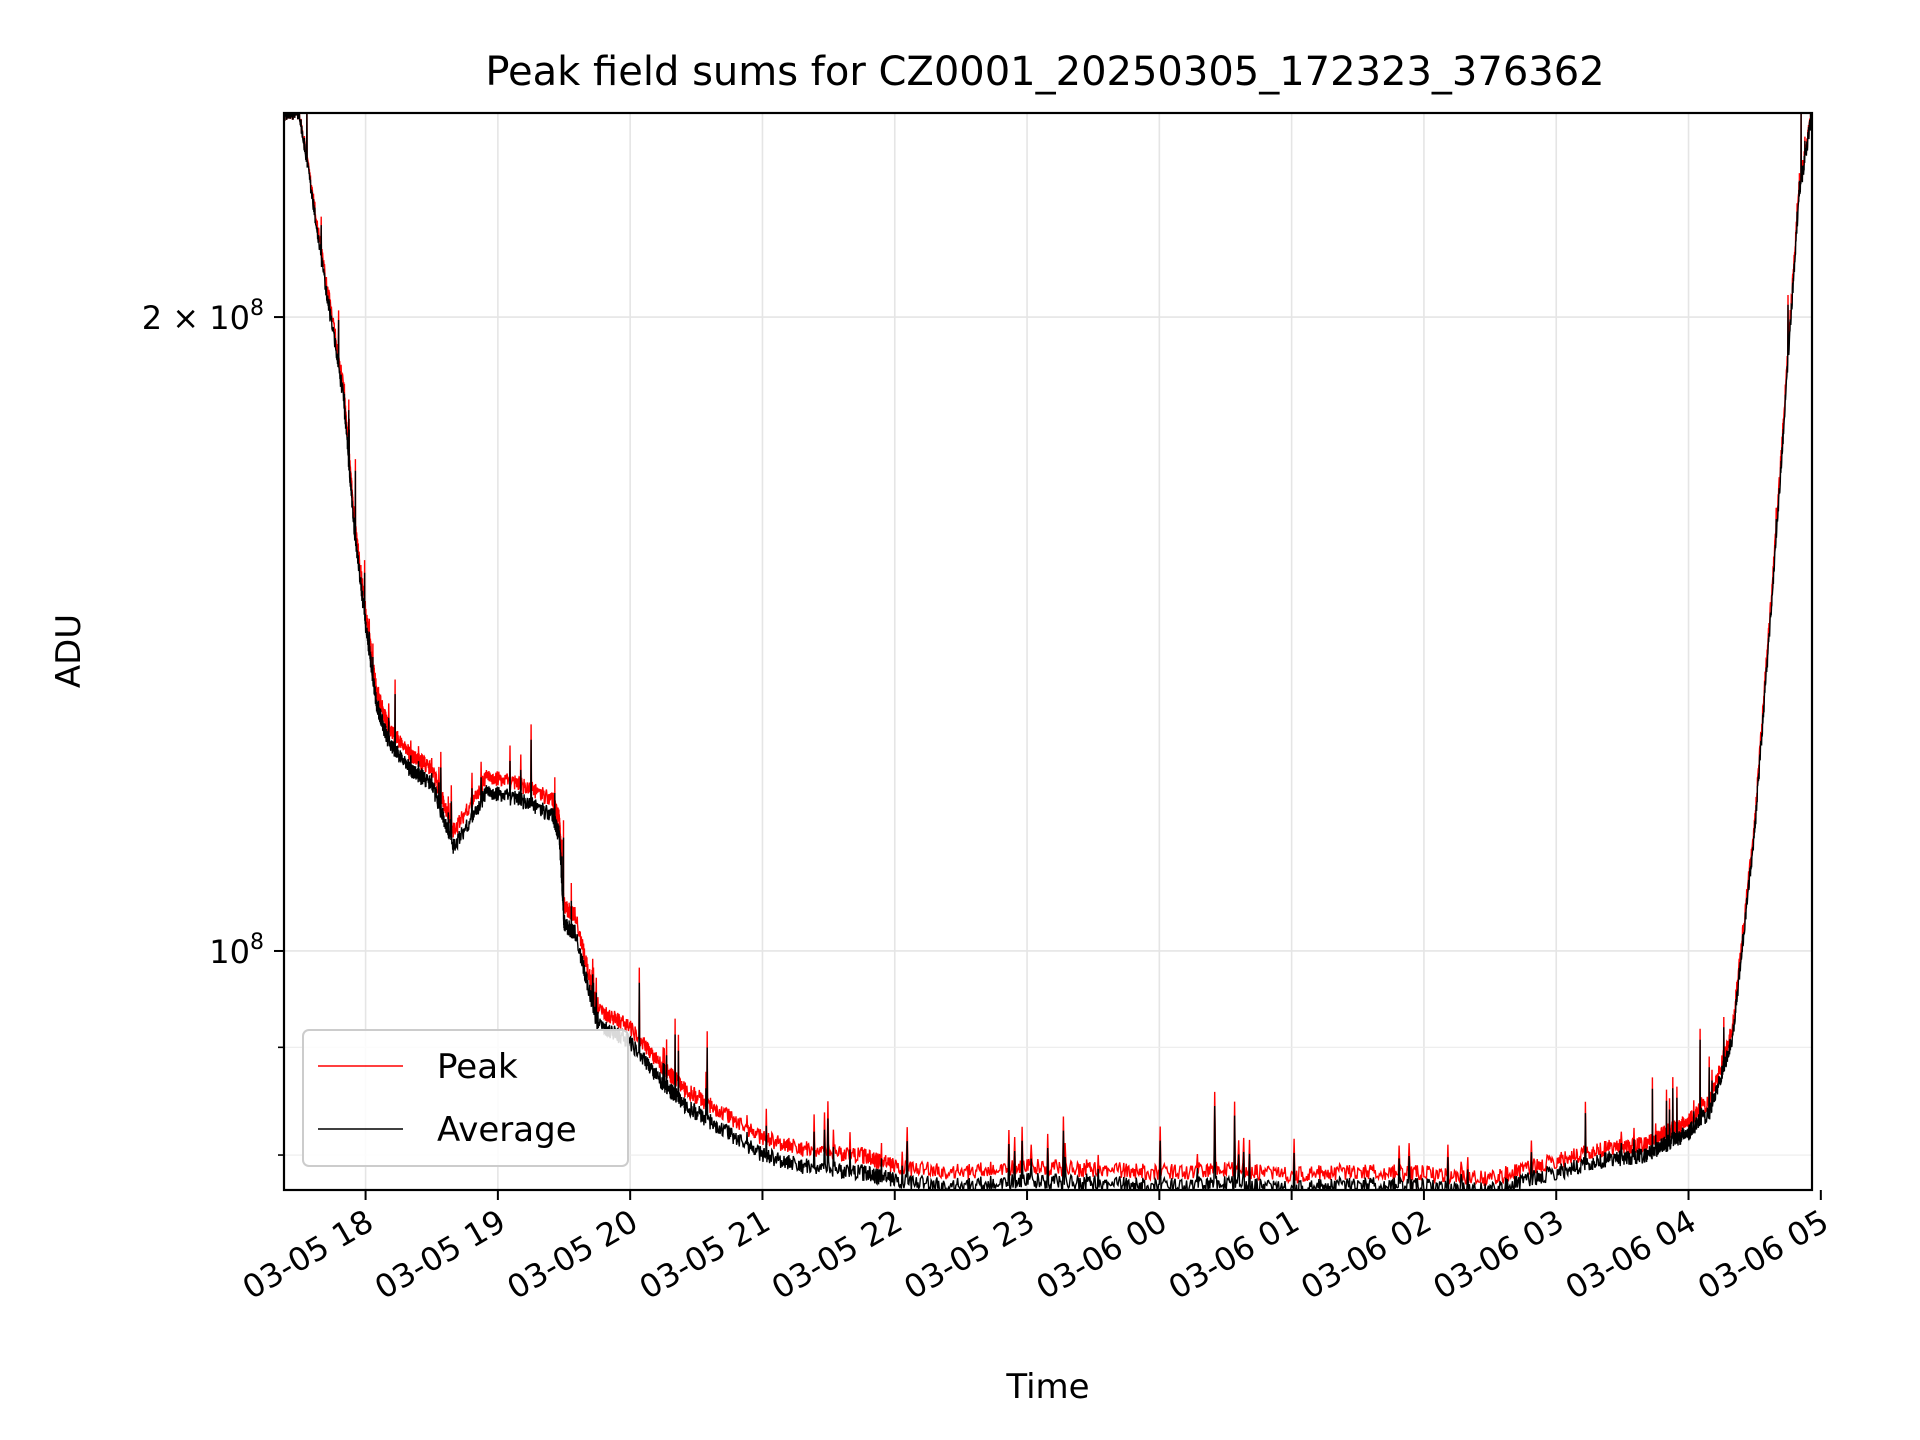 This screenshot has width=1920, height=1440. I want to click on y-axis: 108 2 × 108, so click(213, 726).